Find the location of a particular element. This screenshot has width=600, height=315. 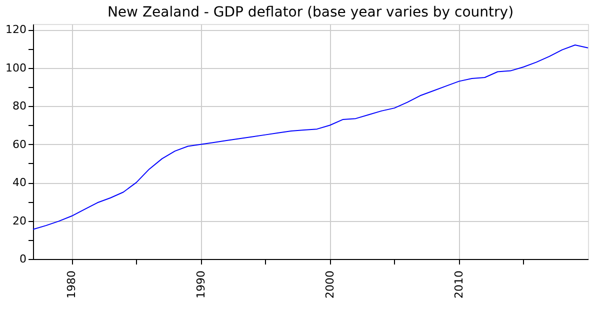

y-tick-label: 100 is located at coordinates (16, 67).